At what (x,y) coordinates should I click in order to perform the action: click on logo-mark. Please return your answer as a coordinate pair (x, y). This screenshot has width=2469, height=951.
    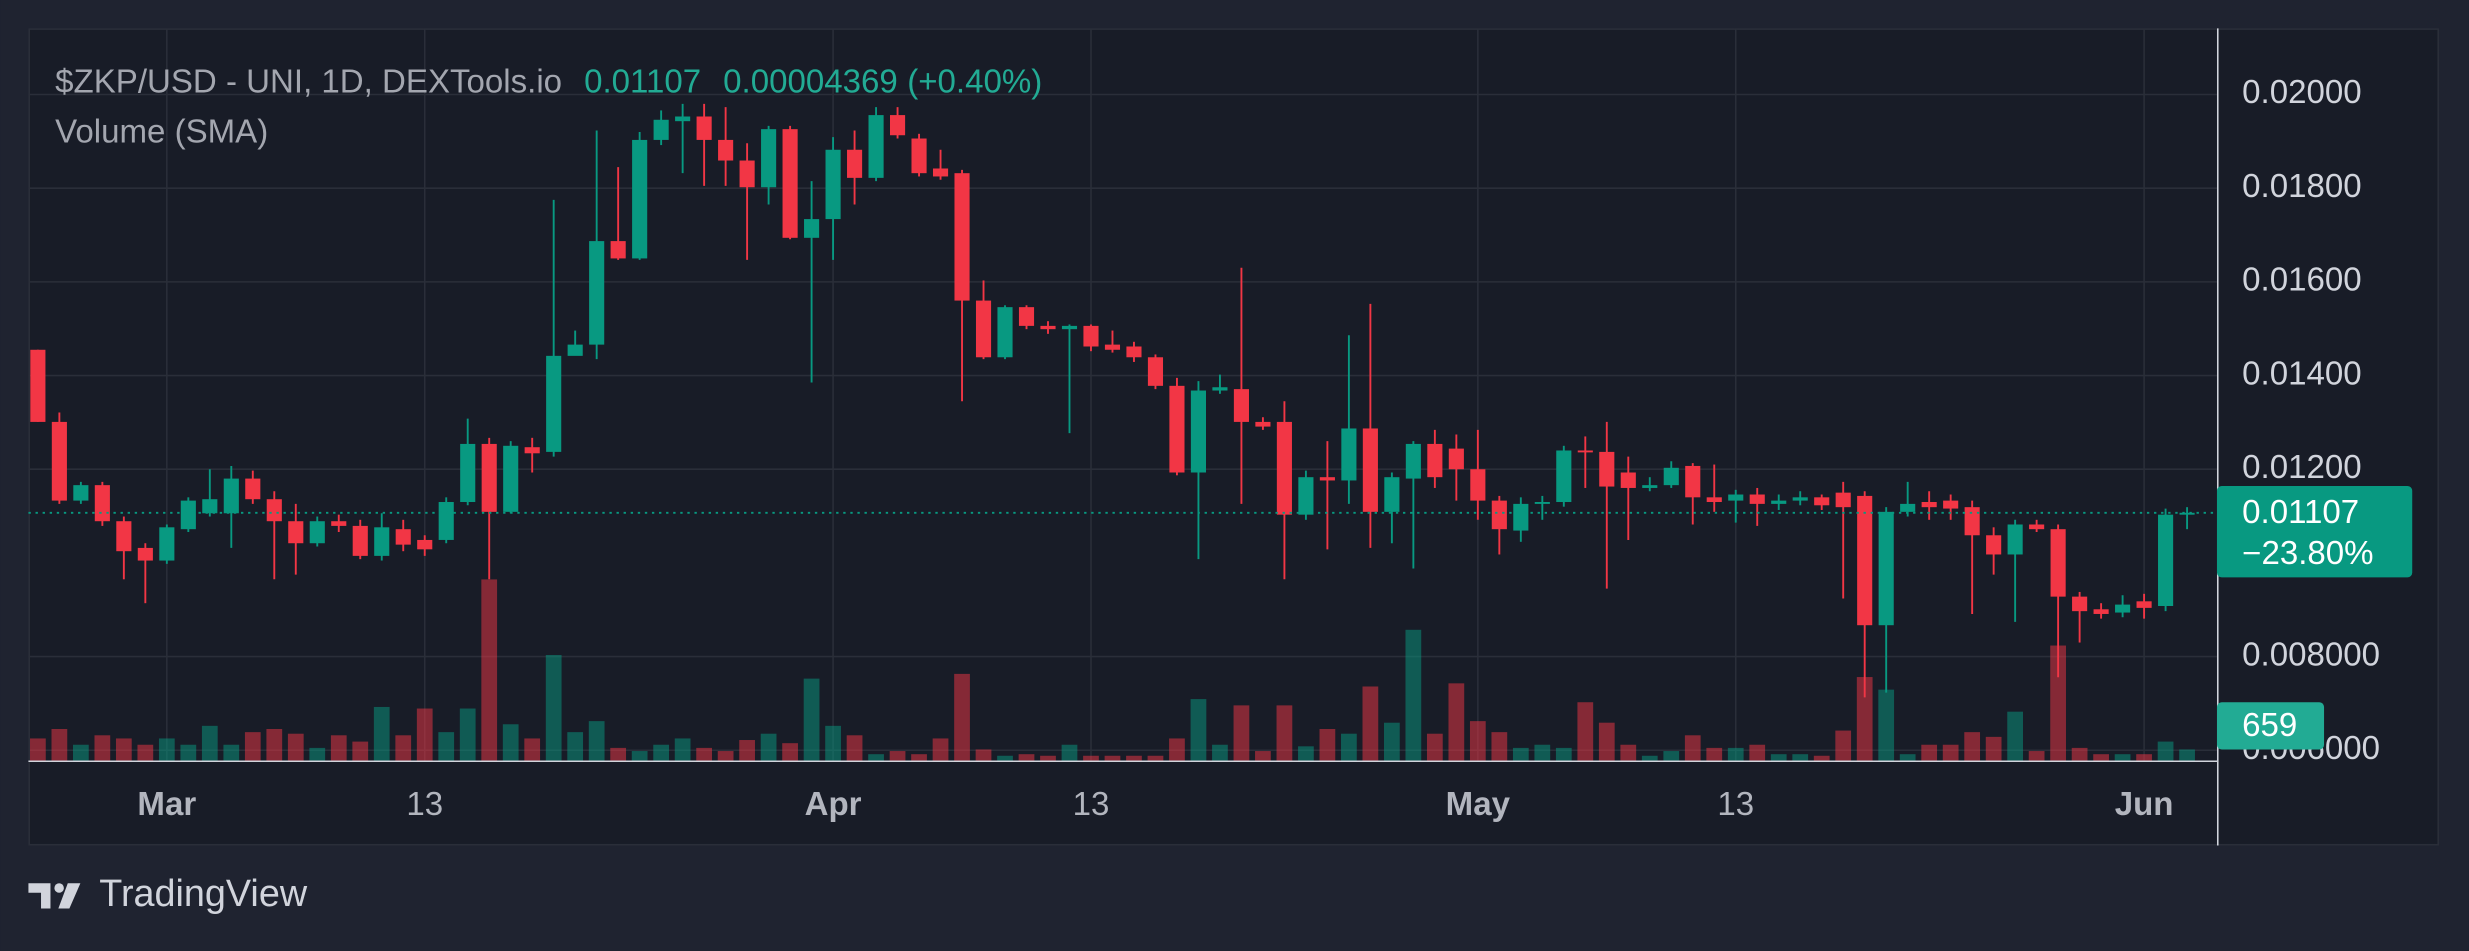
    Looking at the image, I should click on (39, 896).